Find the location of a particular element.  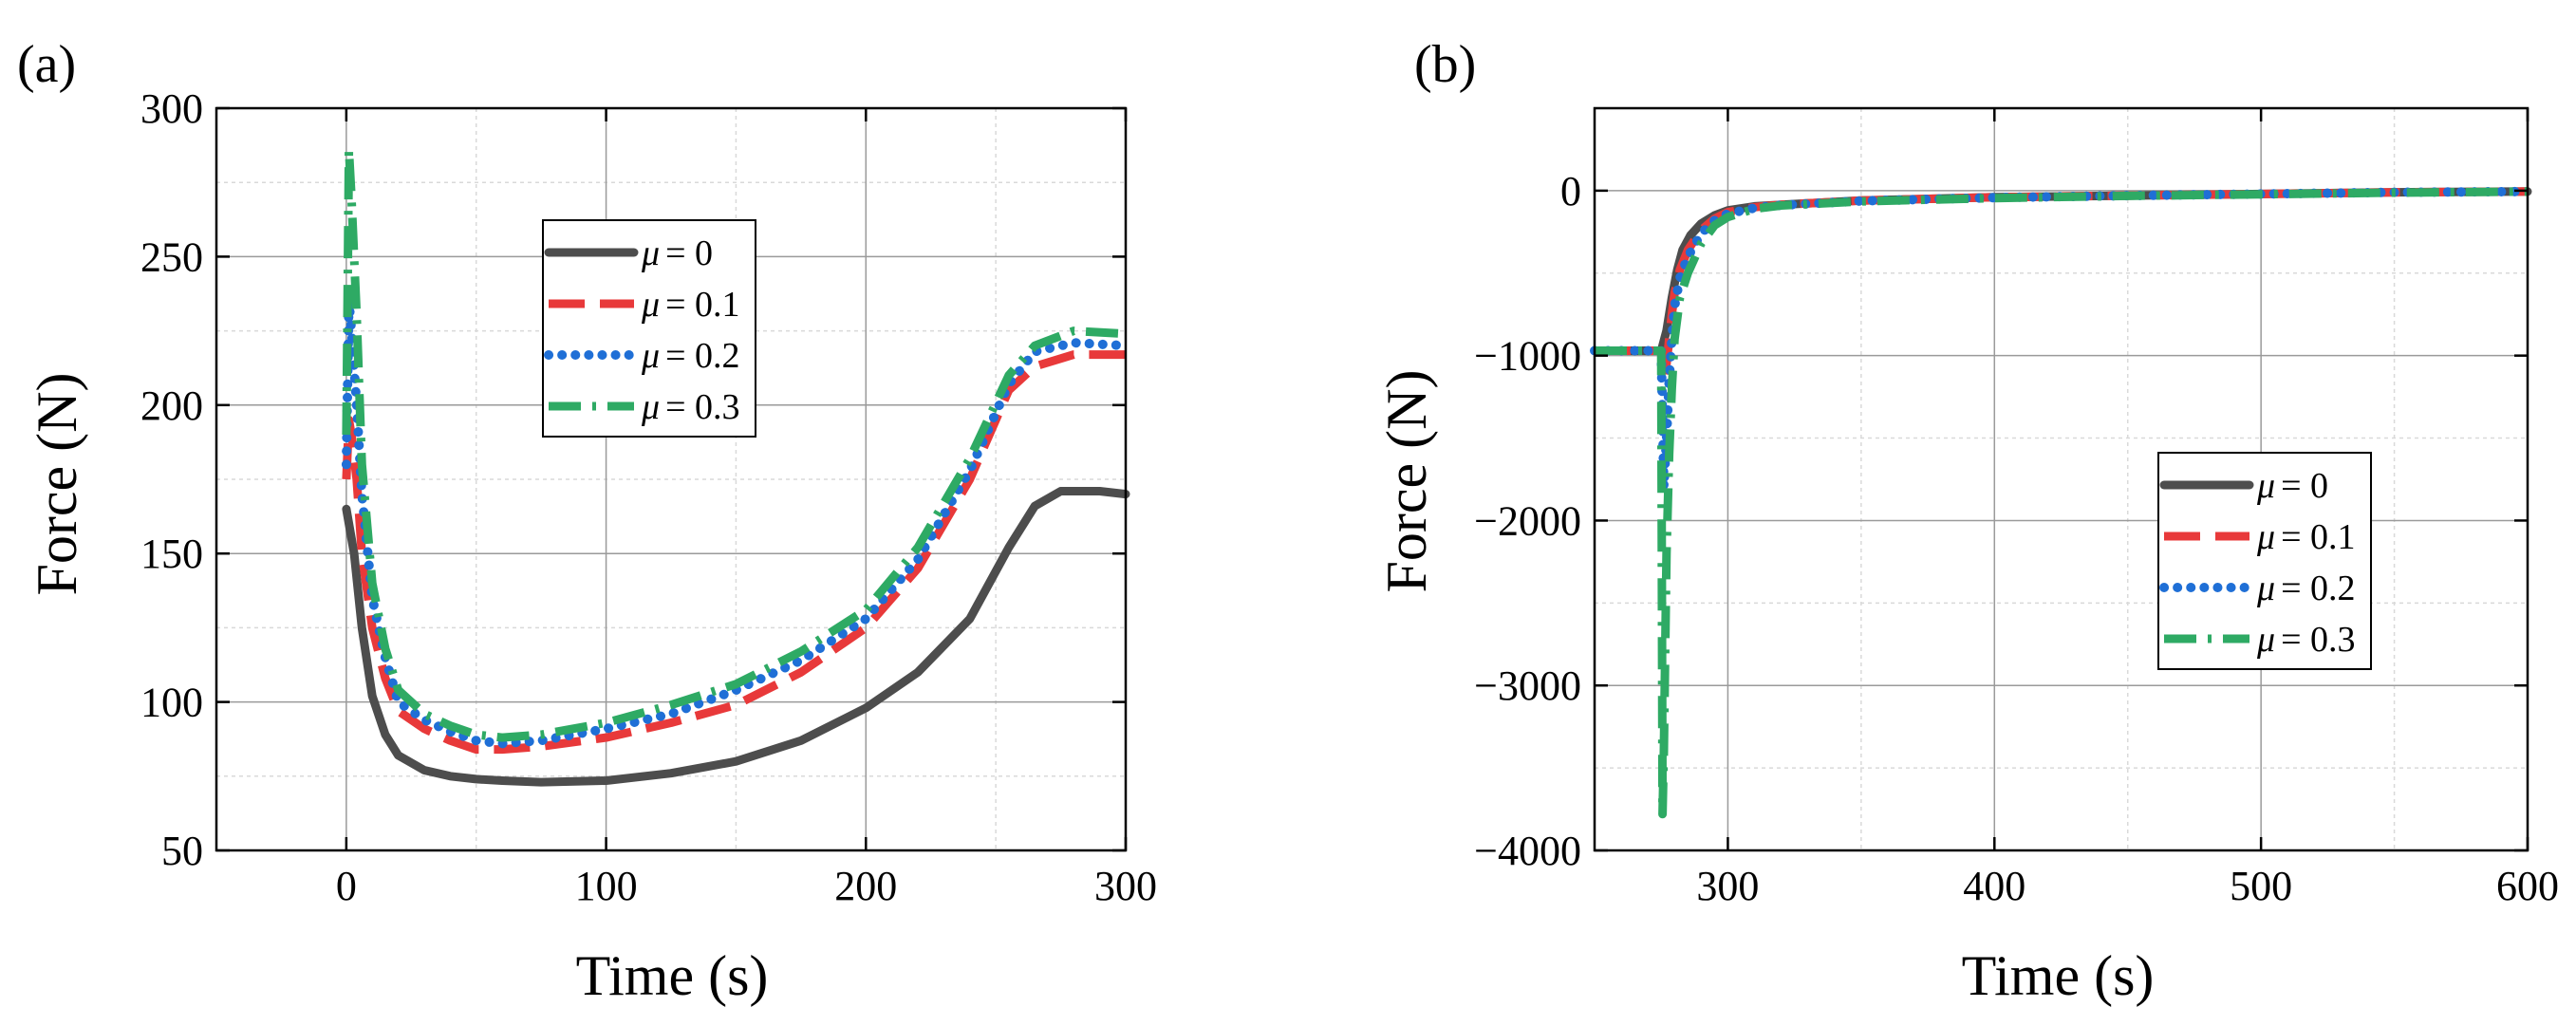

y-tick-label: −4000 is located at coordinates (1527, 851).